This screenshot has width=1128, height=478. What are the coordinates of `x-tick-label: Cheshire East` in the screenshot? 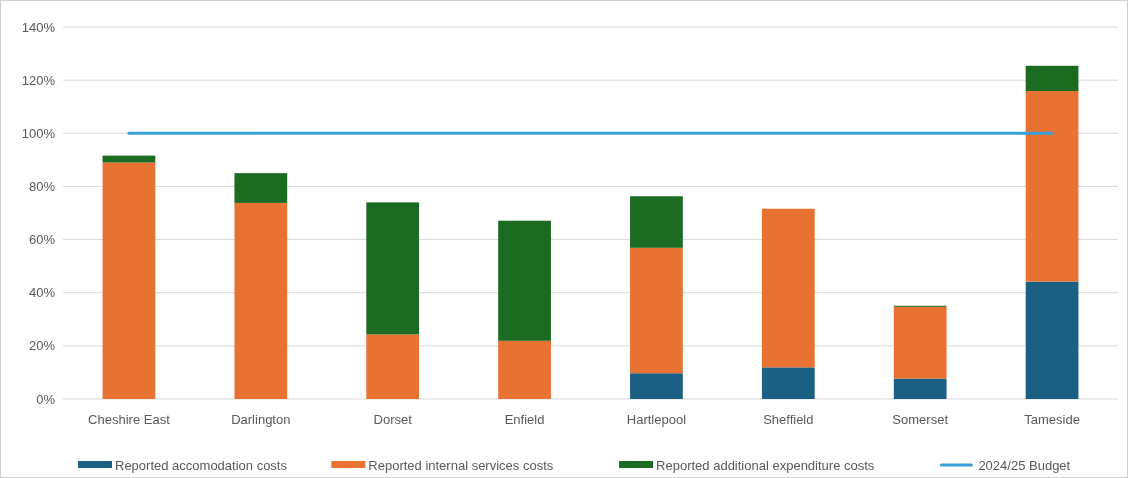 It's located at (129, 419).